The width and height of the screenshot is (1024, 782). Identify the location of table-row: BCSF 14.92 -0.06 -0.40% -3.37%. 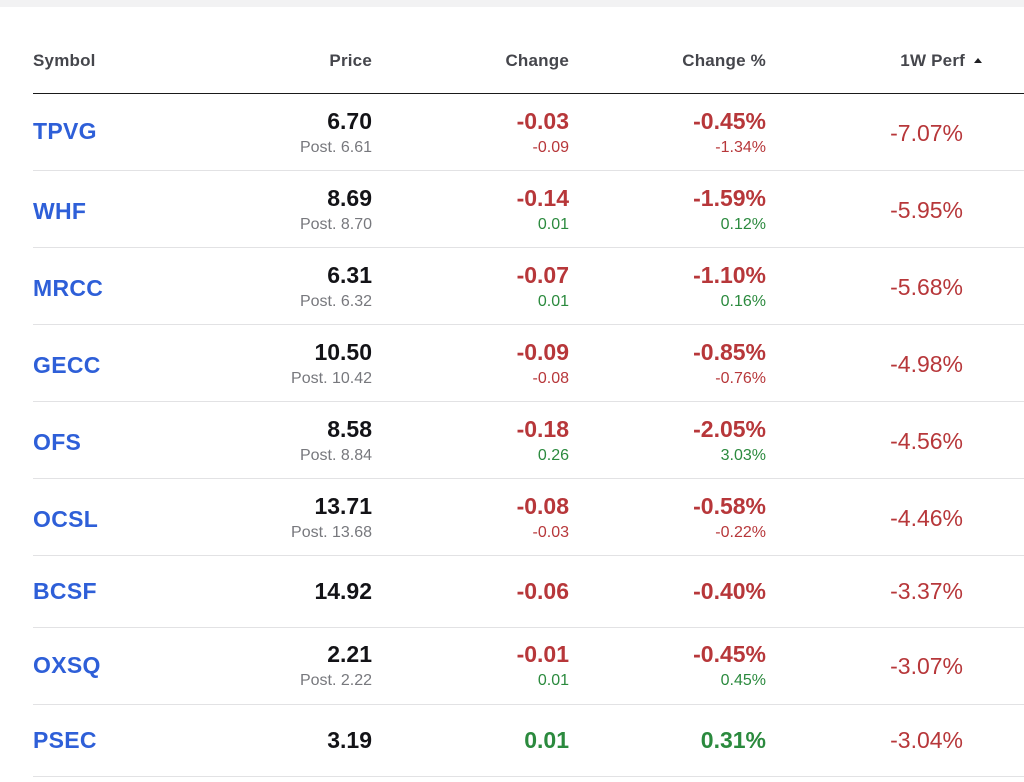
(512, 592).